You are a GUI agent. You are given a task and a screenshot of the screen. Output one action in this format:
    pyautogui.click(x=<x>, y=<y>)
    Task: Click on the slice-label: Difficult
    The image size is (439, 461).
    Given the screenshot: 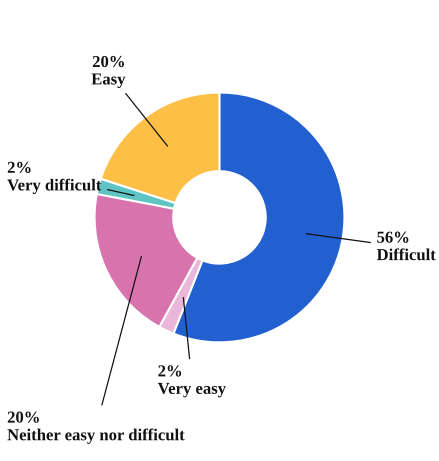 What is the action you would take?
    pyautogui.click(x=406, y=254)
    